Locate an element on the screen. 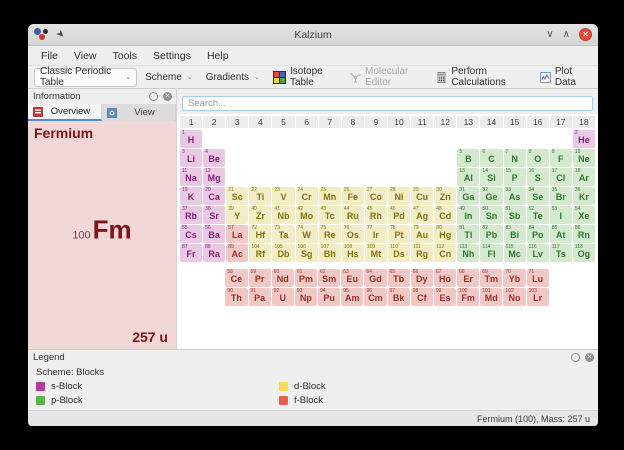  element-overview-card: Fermium 100 Fm 257 u is located at coordinates (102, 235).